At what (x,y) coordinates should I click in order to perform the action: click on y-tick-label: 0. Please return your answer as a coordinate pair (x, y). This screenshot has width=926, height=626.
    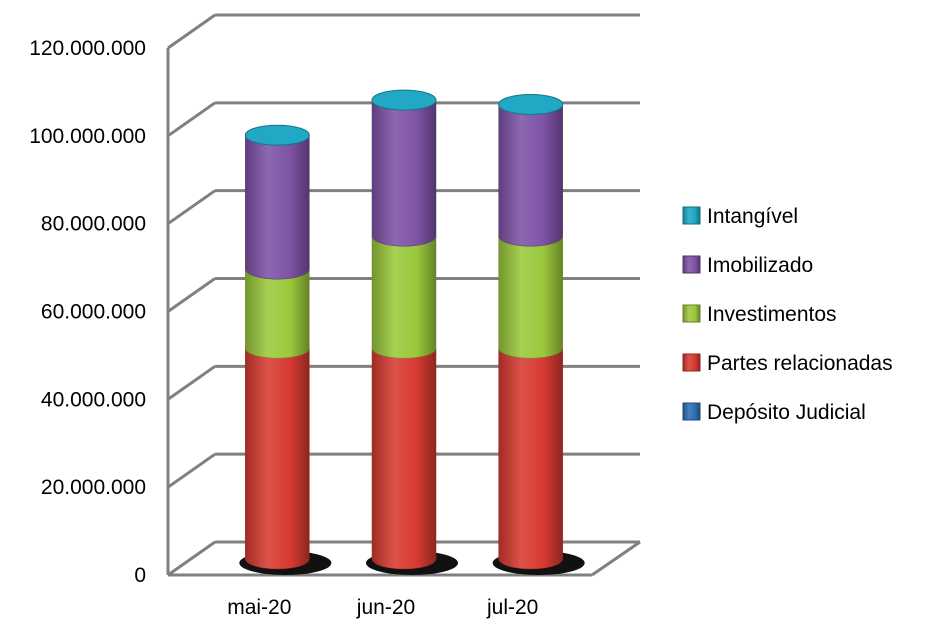
    Looking at the image, I should click on (140, 575).